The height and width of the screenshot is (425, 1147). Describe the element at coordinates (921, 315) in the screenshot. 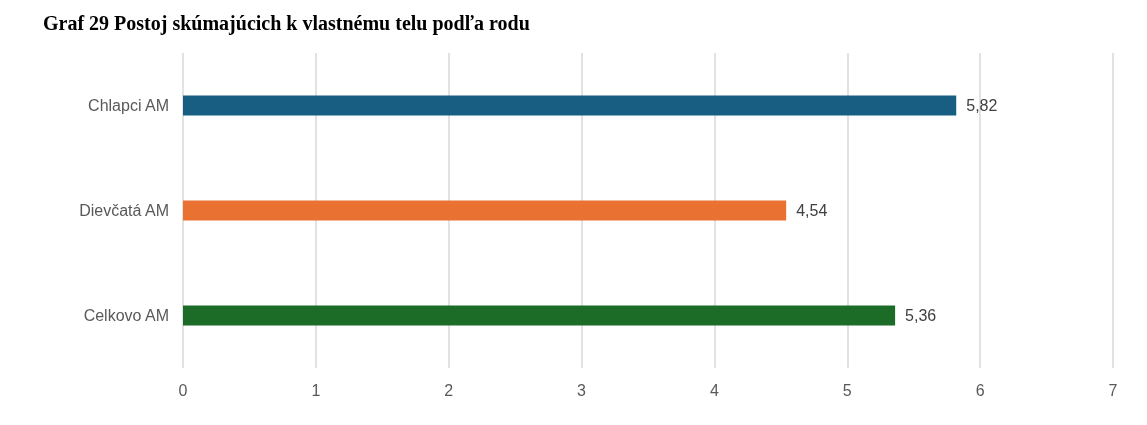

I see `data-label: 5,36` at that location.